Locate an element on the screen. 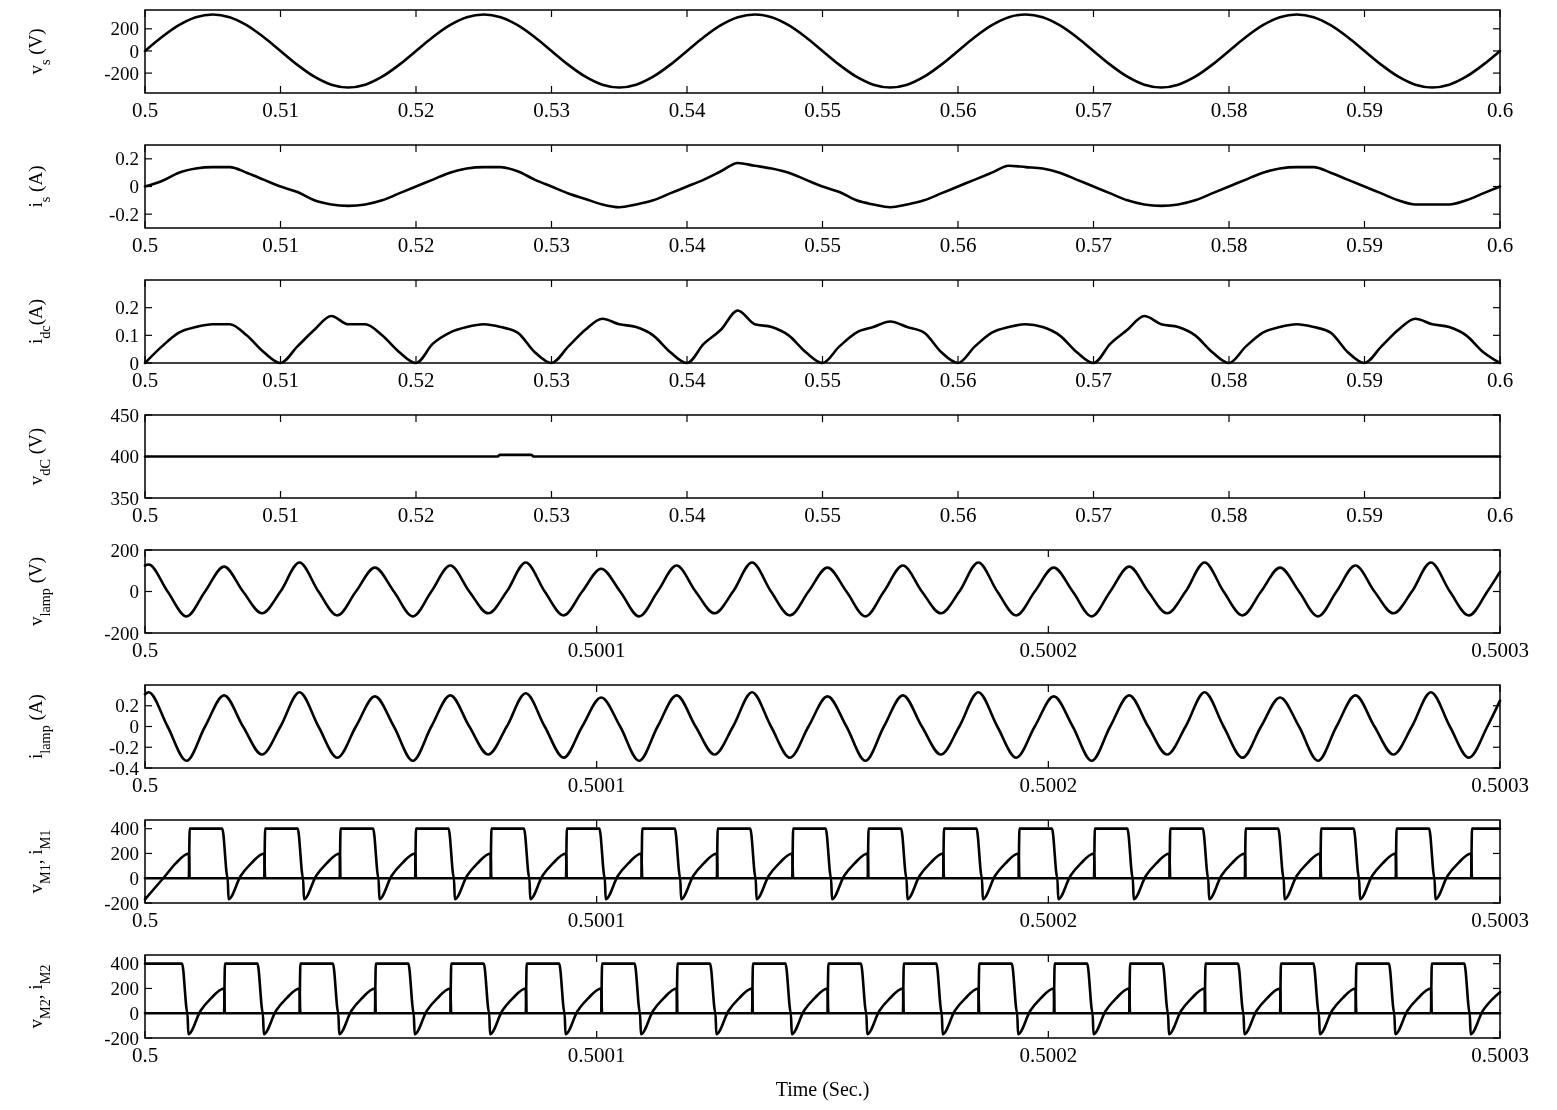  y-tick-label: 450 is located at coordinates (124, 415).